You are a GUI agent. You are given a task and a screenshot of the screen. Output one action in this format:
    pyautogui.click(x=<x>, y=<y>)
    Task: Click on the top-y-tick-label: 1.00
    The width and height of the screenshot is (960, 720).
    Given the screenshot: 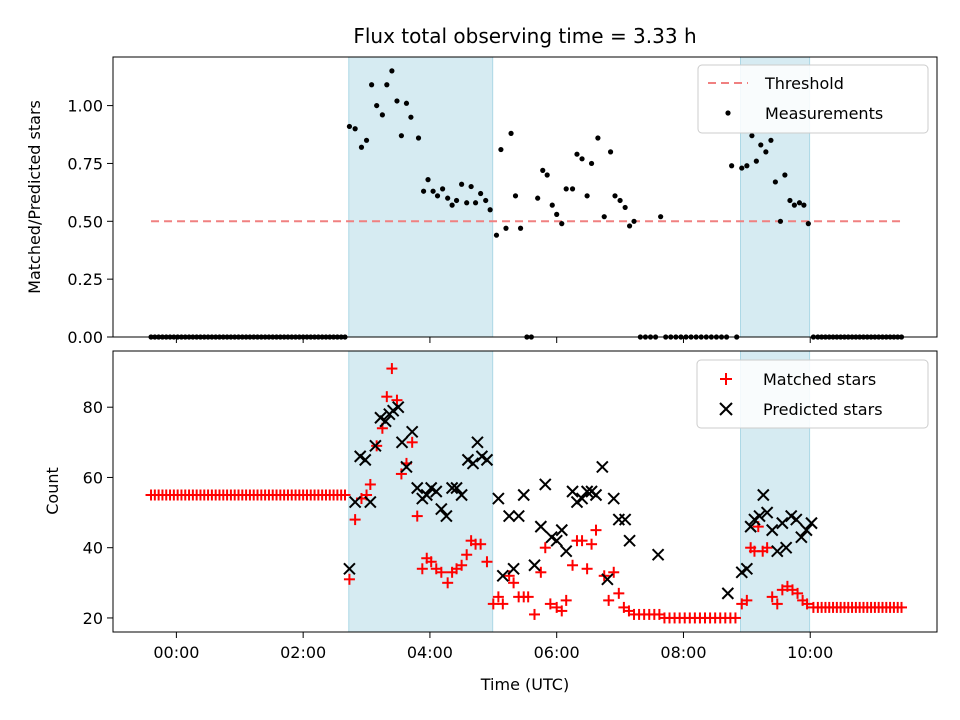 What is the action you would take?
    pyautogui.click(x=85, y=106)
    